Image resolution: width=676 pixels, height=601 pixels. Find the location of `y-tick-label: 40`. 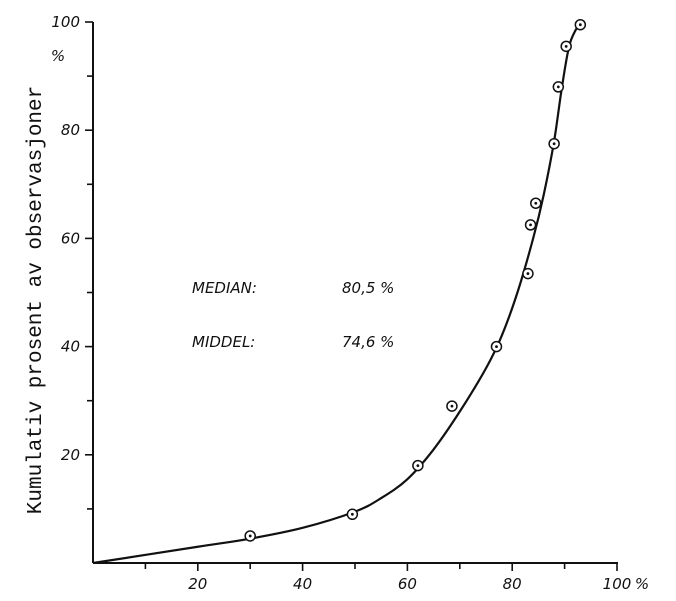

y-tick-label: 40 is located at coordinates (70, 347).